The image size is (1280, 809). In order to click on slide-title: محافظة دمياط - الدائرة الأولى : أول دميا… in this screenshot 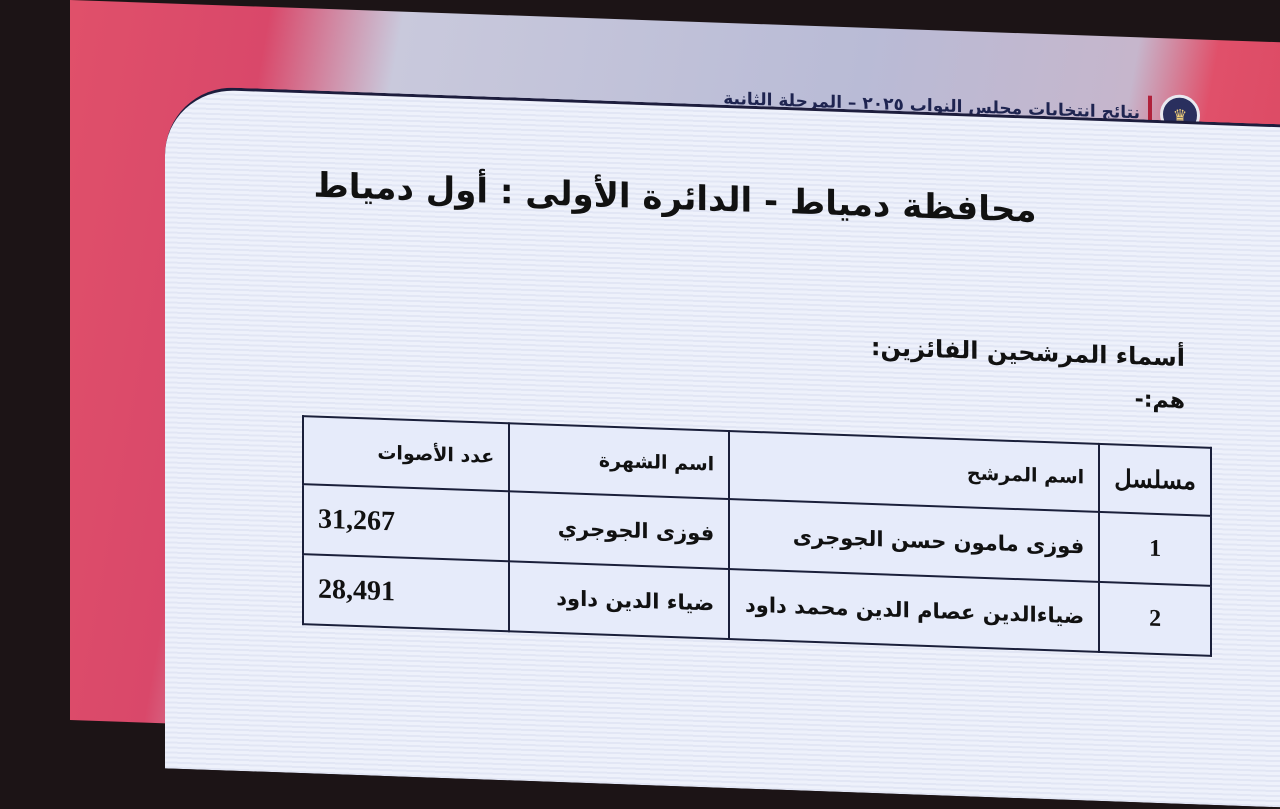, I will do `click(675, 198)`.